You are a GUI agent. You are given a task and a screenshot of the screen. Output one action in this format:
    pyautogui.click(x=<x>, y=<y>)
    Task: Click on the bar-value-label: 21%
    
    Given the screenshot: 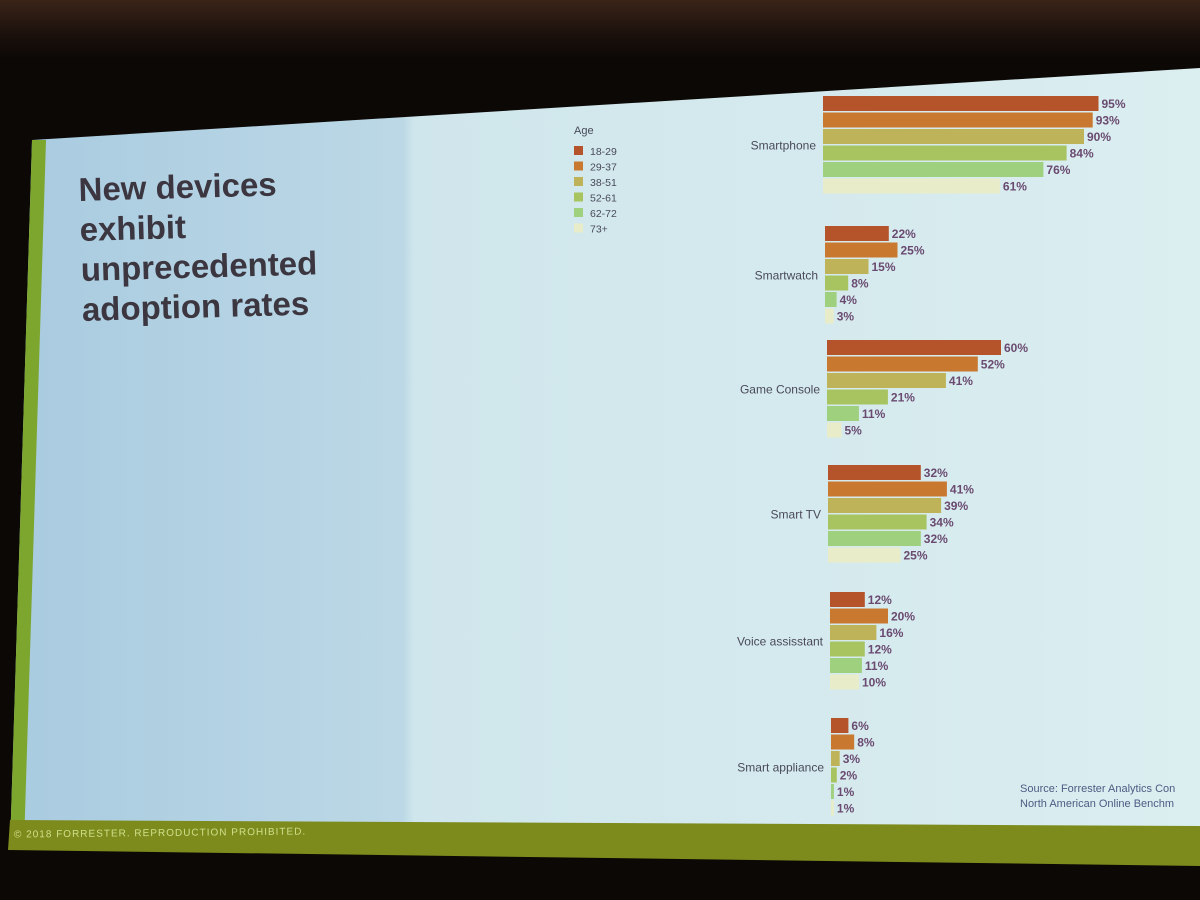 What is the action you would take?
    pyautogui.click(x=903, y=398)
    